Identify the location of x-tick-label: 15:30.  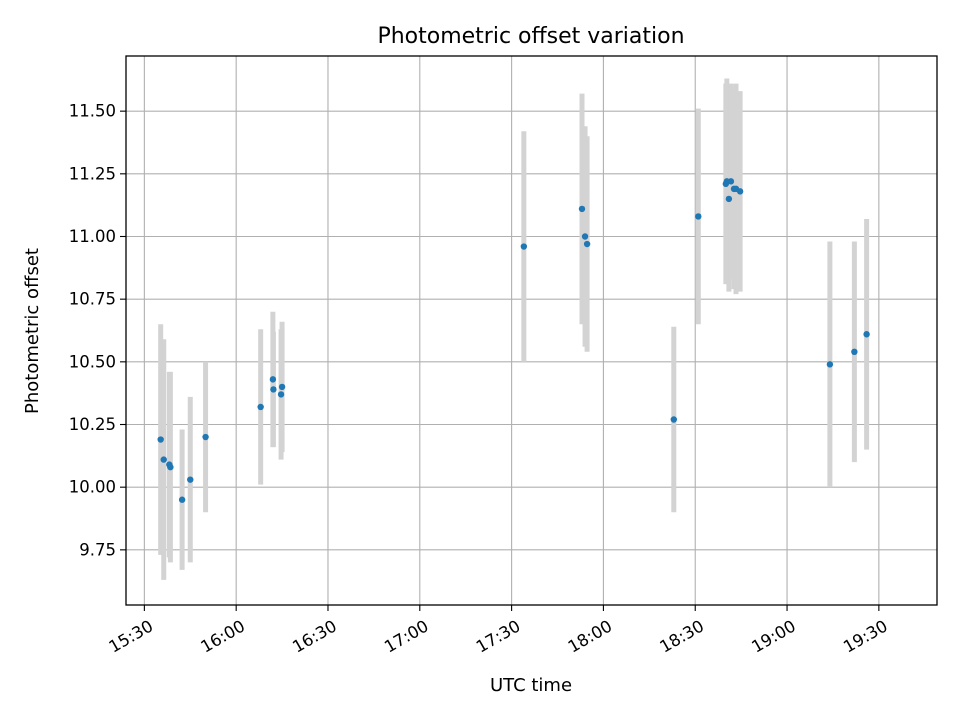
(131, 636).